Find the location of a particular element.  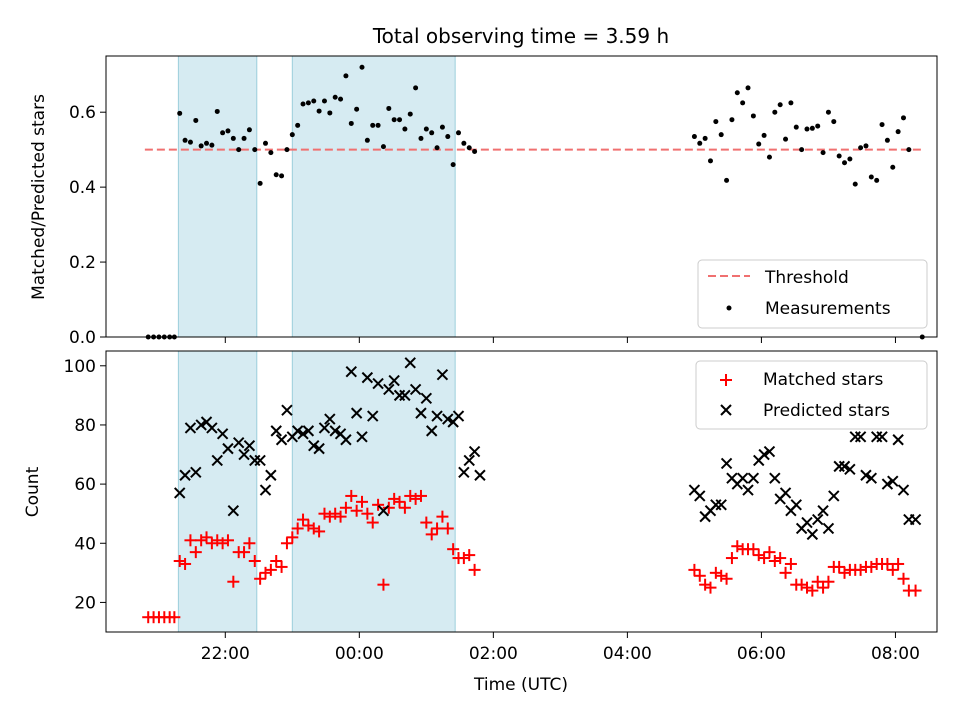

x-tick-label: 02:00 is located at coordinates (493, 654).